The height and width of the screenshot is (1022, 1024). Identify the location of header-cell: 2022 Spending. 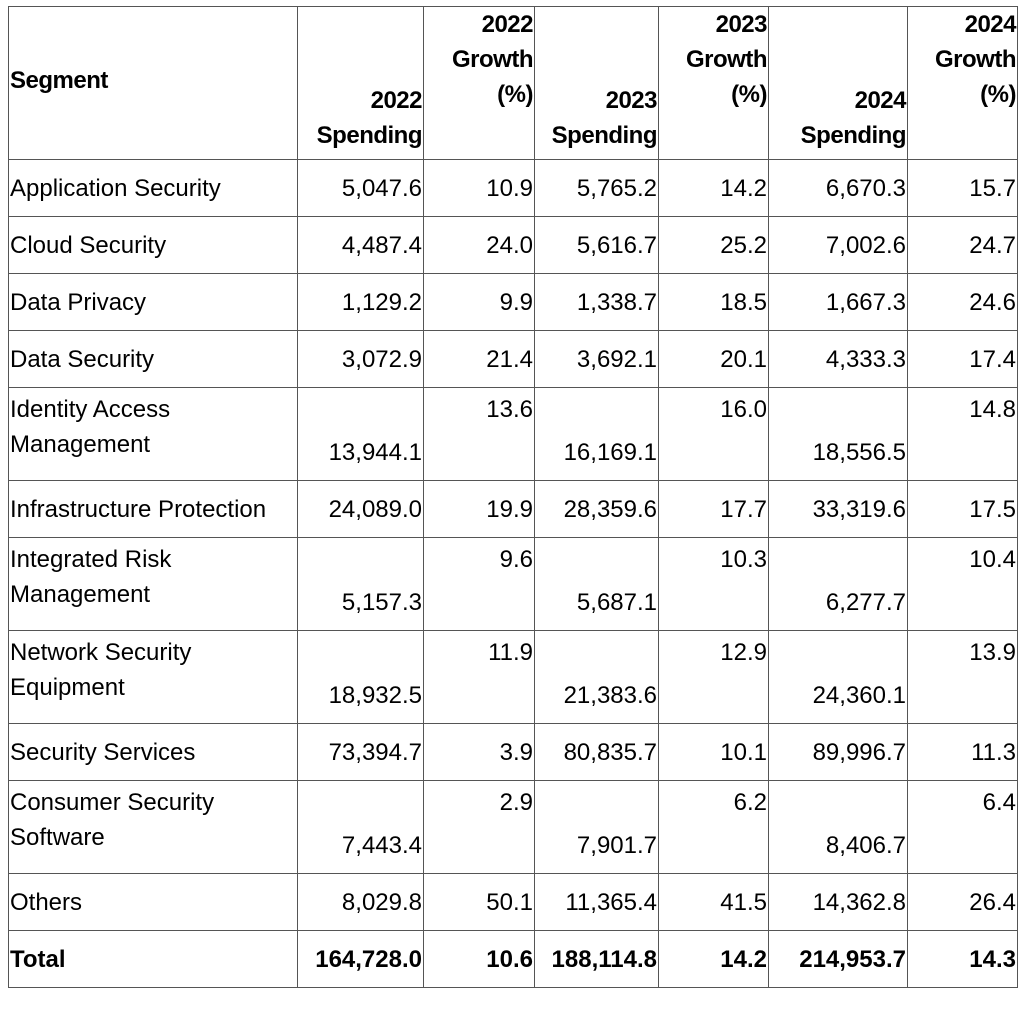
(360, 83).